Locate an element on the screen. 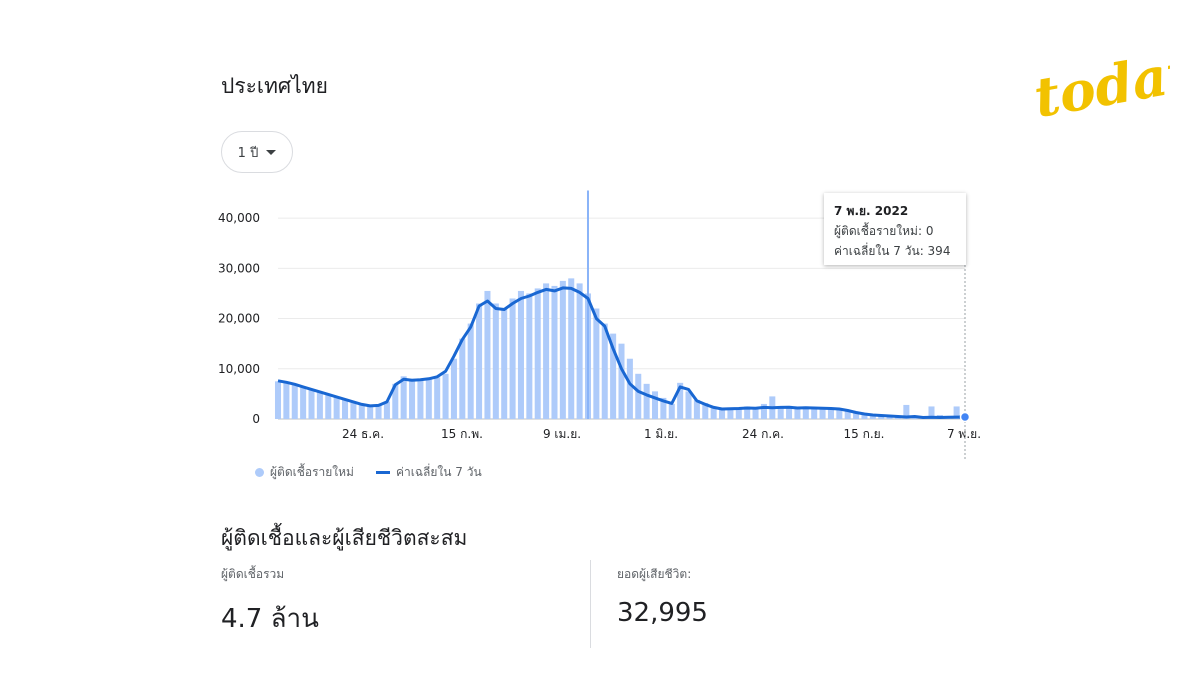  range-label: 1 ปี is located at coordinates (248, 153).